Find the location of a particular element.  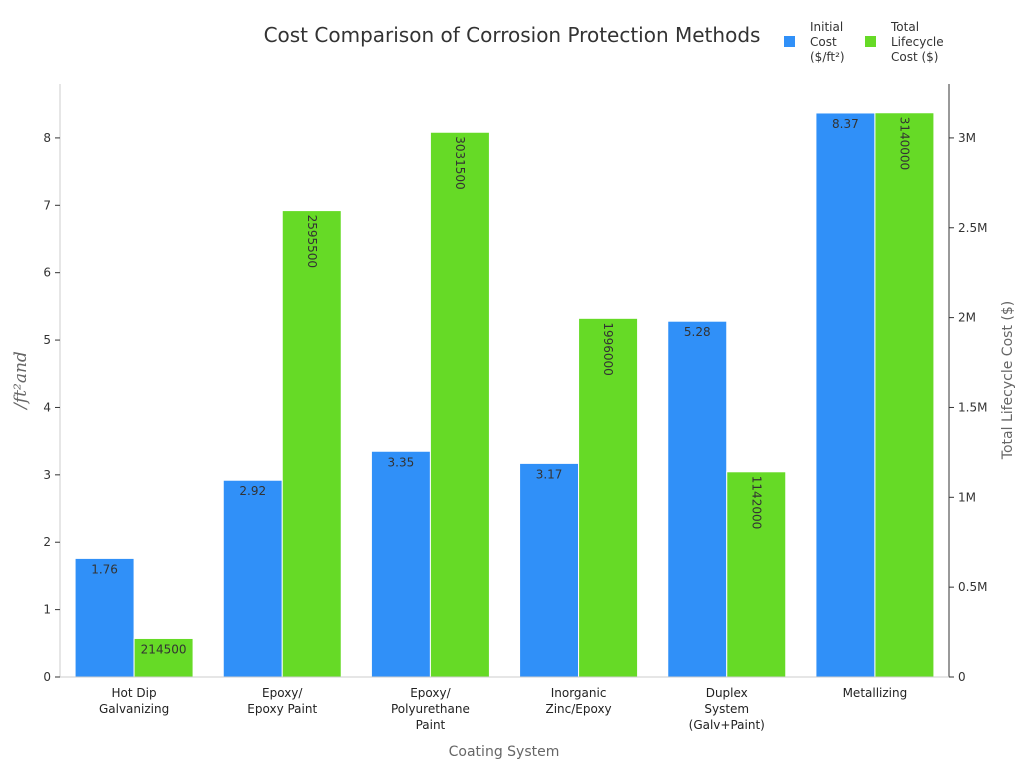

y-left-tick-label: 7 is located at coordinates (47, 205).